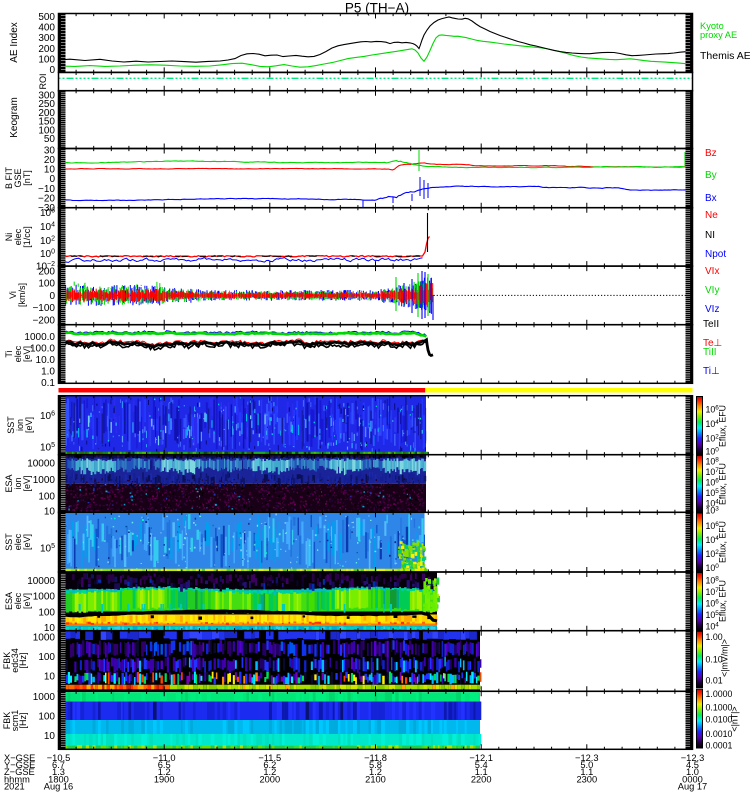 Image resolution: width=750 pixels, height=800 pixels. Describe the element at coordinates (9, 353) in the screenshot. I see `svg-text: Ti` at that location.